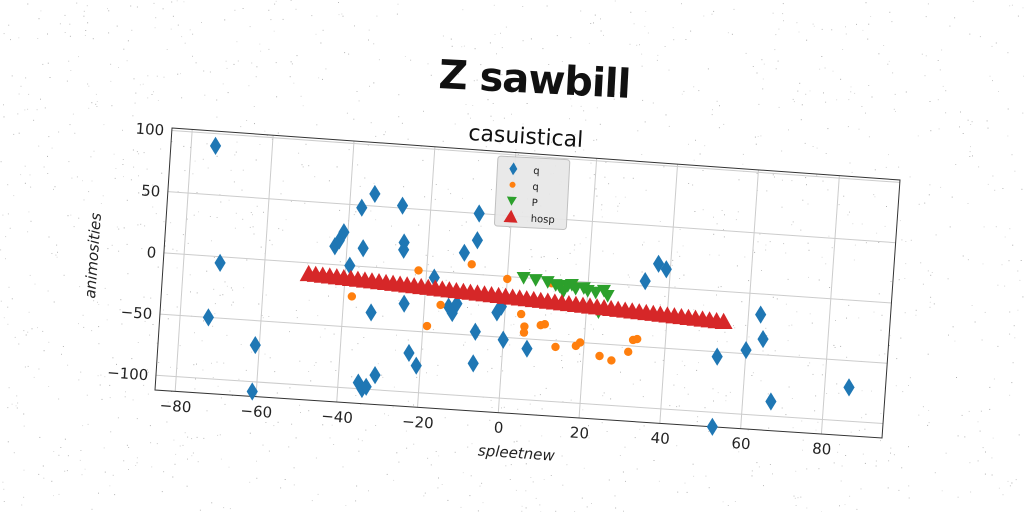  What do you see at coordinates (256, 412) in the screenshot?
I see `x-tick-label: −60` at bounding box center [256, 412].